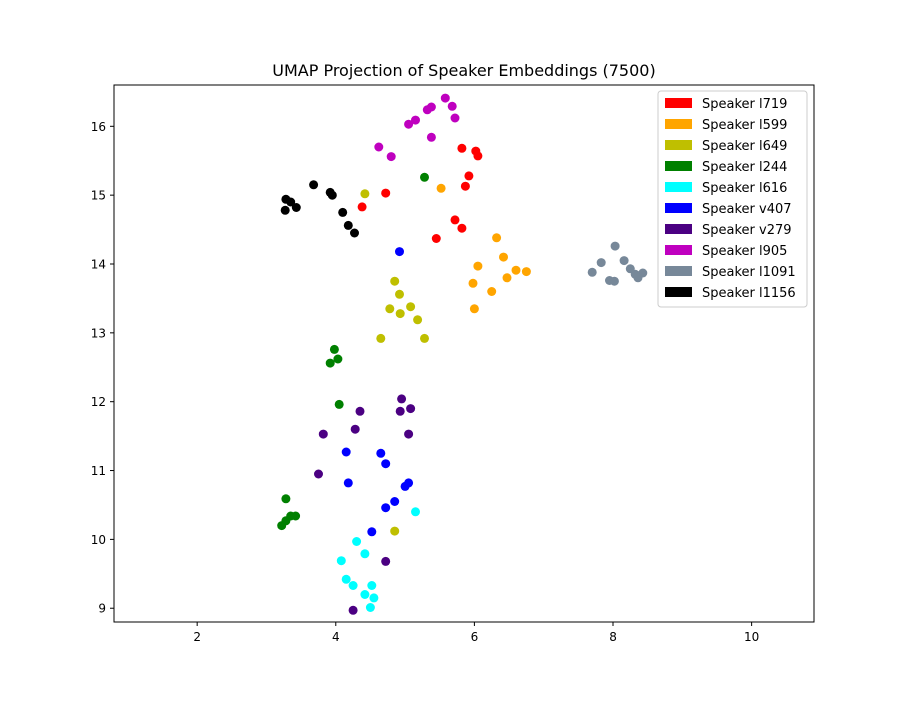 The width and height of the screenshot is (906, 703). What do you see at coordinates (744, 188) in the screenshot?
I see `legend-label-4: Speaker l616` at bounding box center [744, 188].